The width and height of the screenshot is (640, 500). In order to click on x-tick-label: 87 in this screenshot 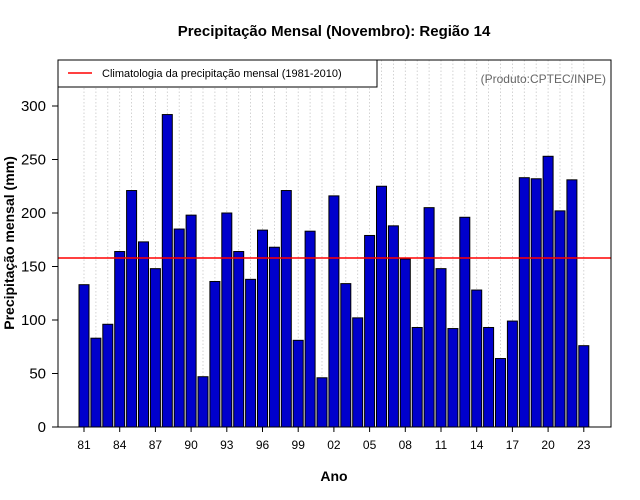, I will do `click(156, 445)`.